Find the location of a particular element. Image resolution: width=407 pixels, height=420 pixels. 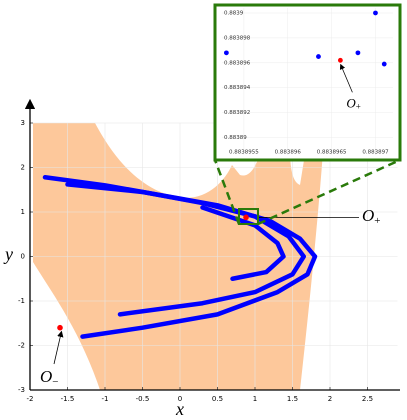

y-tick-label: 0.883896 is located at coordinates (237, 63).